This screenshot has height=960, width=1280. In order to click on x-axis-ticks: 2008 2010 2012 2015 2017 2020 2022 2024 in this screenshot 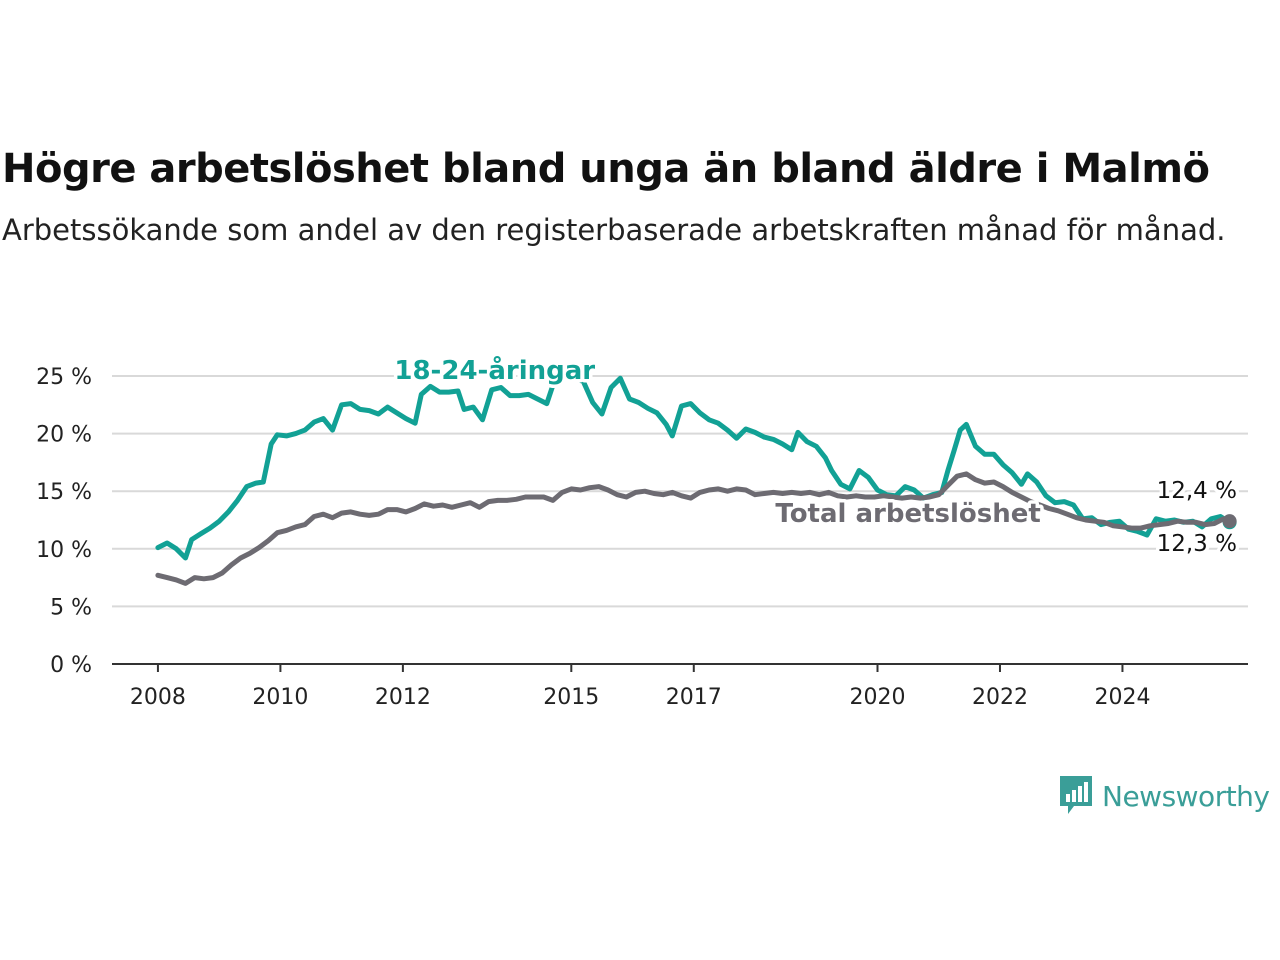, I will do `click(640, 687)`.